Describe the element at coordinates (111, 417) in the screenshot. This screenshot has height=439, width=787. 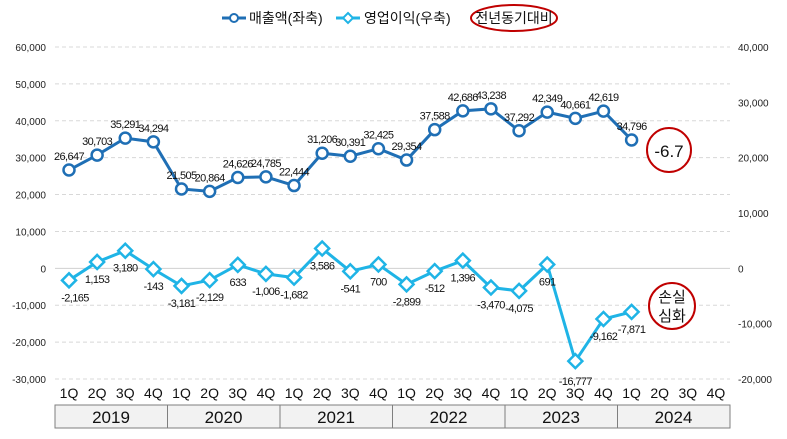
I see `year-label: 2019` at that location.